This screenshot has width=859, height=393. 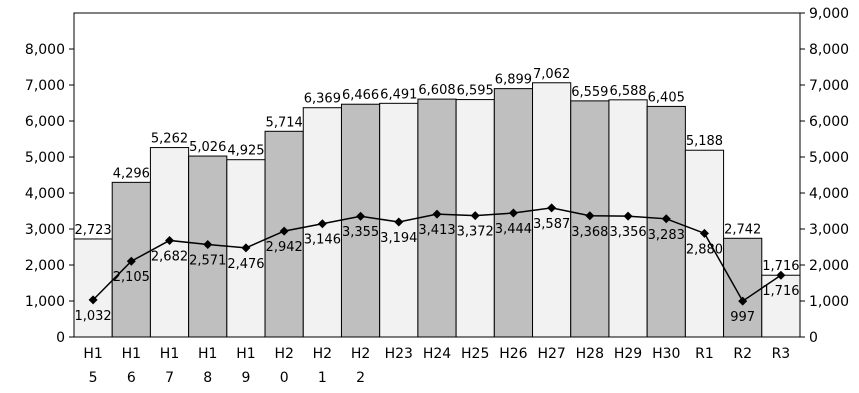 I want to click on right-tick-label: 6,000, so click(x=829, y=122).